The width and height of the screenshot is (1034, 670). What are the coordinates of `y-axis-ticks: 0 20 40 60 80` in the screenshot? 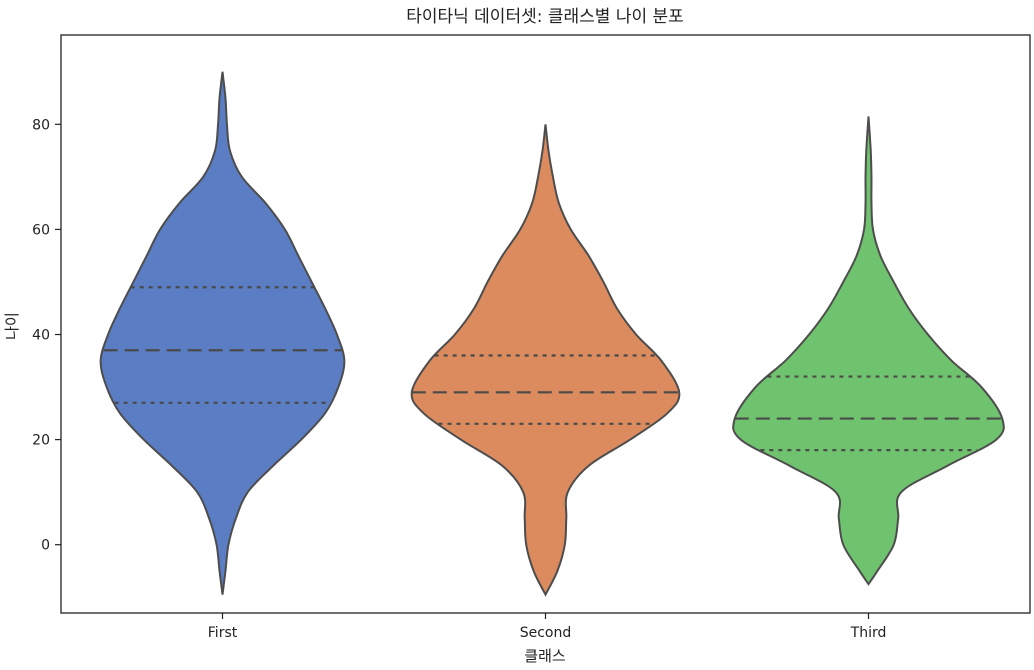 It's located at (46, 335).